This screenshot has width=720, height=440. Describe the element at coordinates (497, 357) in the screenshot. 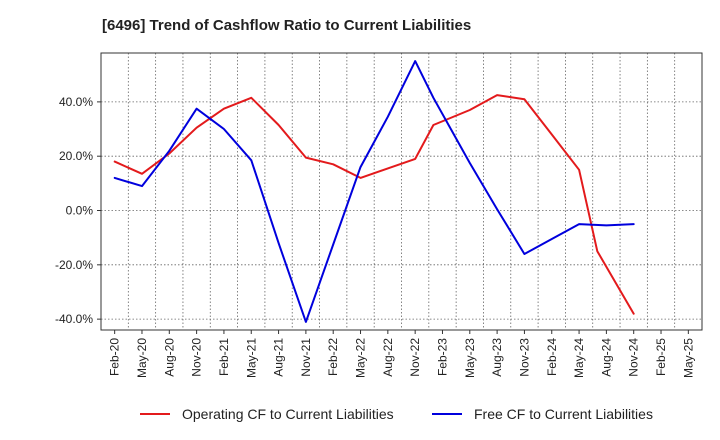

I see `x-tick-label: Aug-23` at that location.